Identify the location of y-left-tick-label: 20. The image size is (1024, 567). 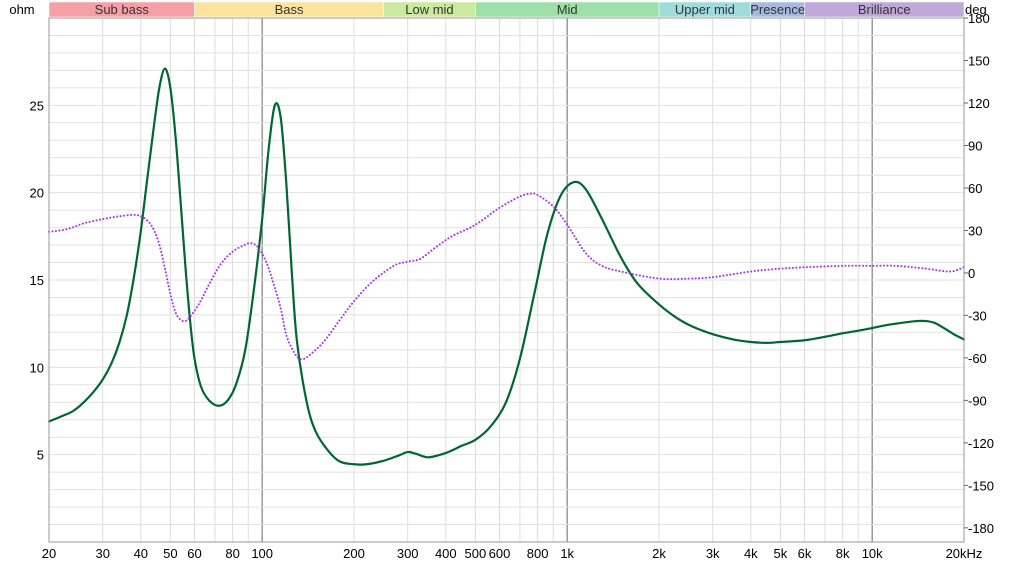
(37, 193).